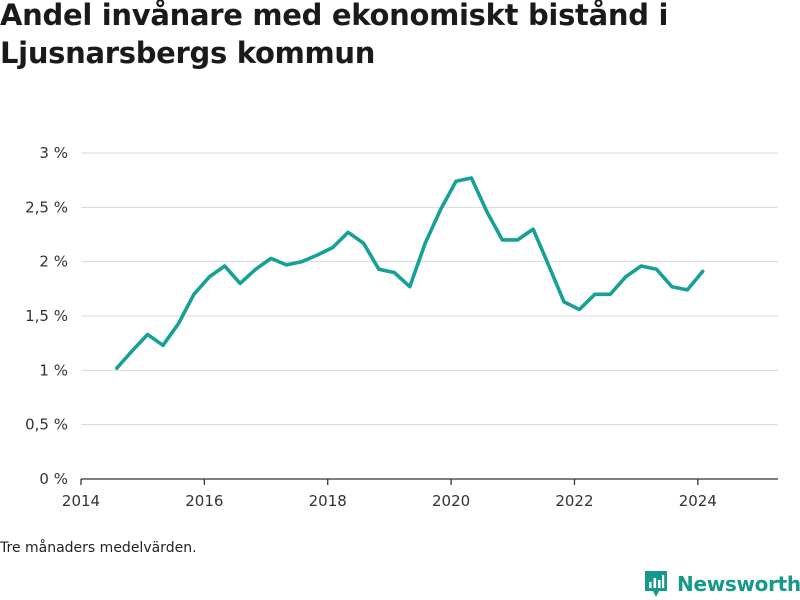 This screenshot has height=600, width=800. Describe the element at coordinates (46, 425) in the screenshot. I see `y-tick-label: 0,5 %` at that location.